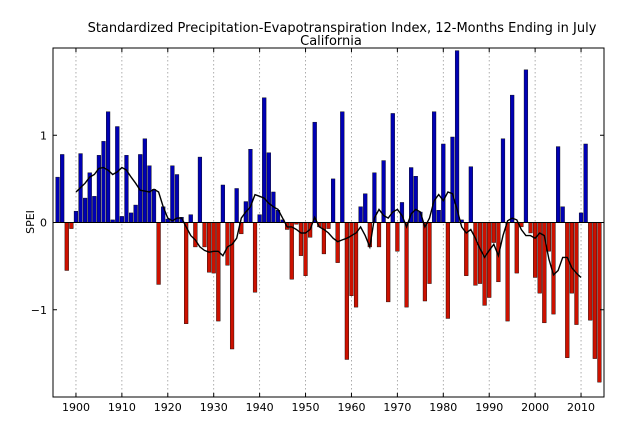  I want to click on bar-1938, so click(250, 186).